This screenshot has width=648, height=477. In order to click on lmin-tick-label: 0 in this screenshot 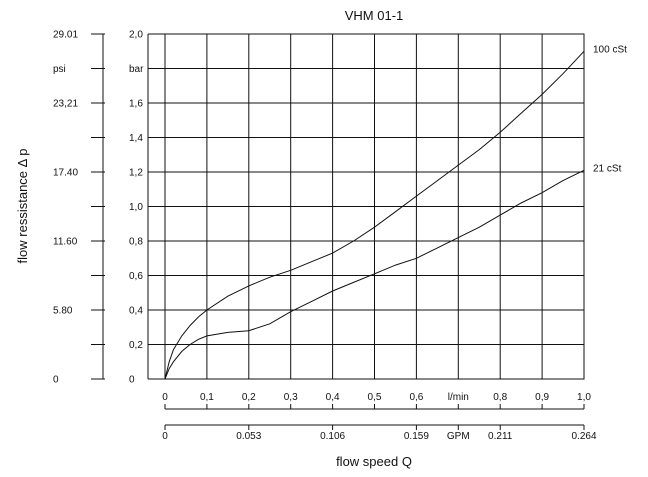, I will do `click(165, 397)`.